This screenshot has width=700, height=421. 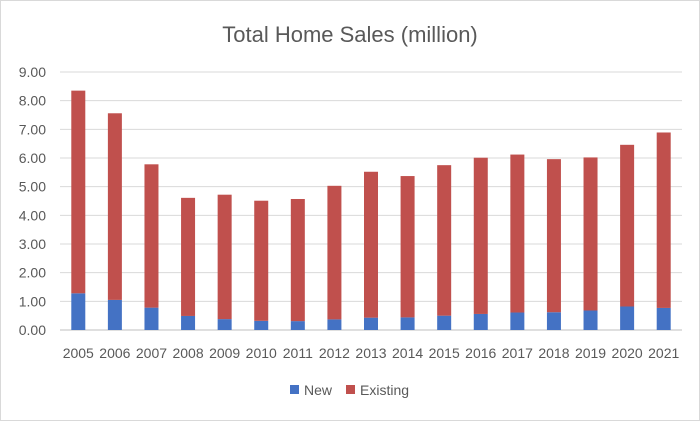 What do you see at coordinates (32, 273) in the screenshot?
I see `y-tick-label: 2.00` at bounding box center [32, 273].